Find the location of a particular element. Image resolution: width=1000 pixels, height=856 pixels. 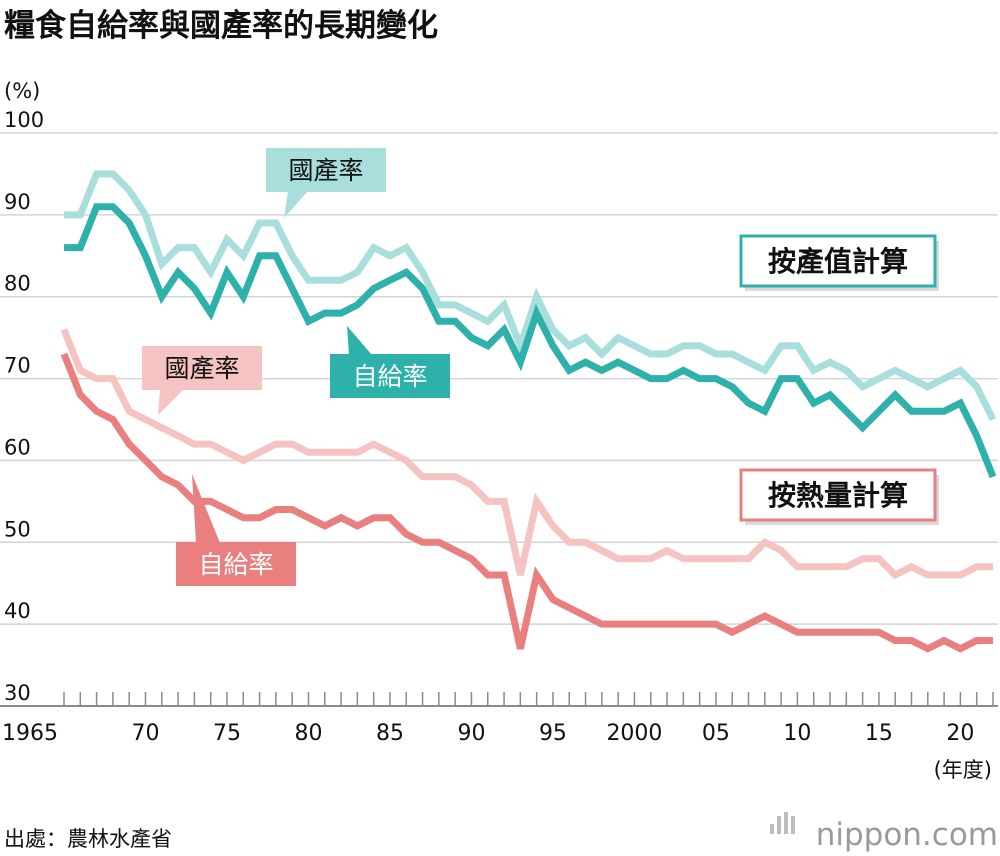

chart-title: 糧食自給率與國產率的長期變化 is located at coordinates (221, 26).